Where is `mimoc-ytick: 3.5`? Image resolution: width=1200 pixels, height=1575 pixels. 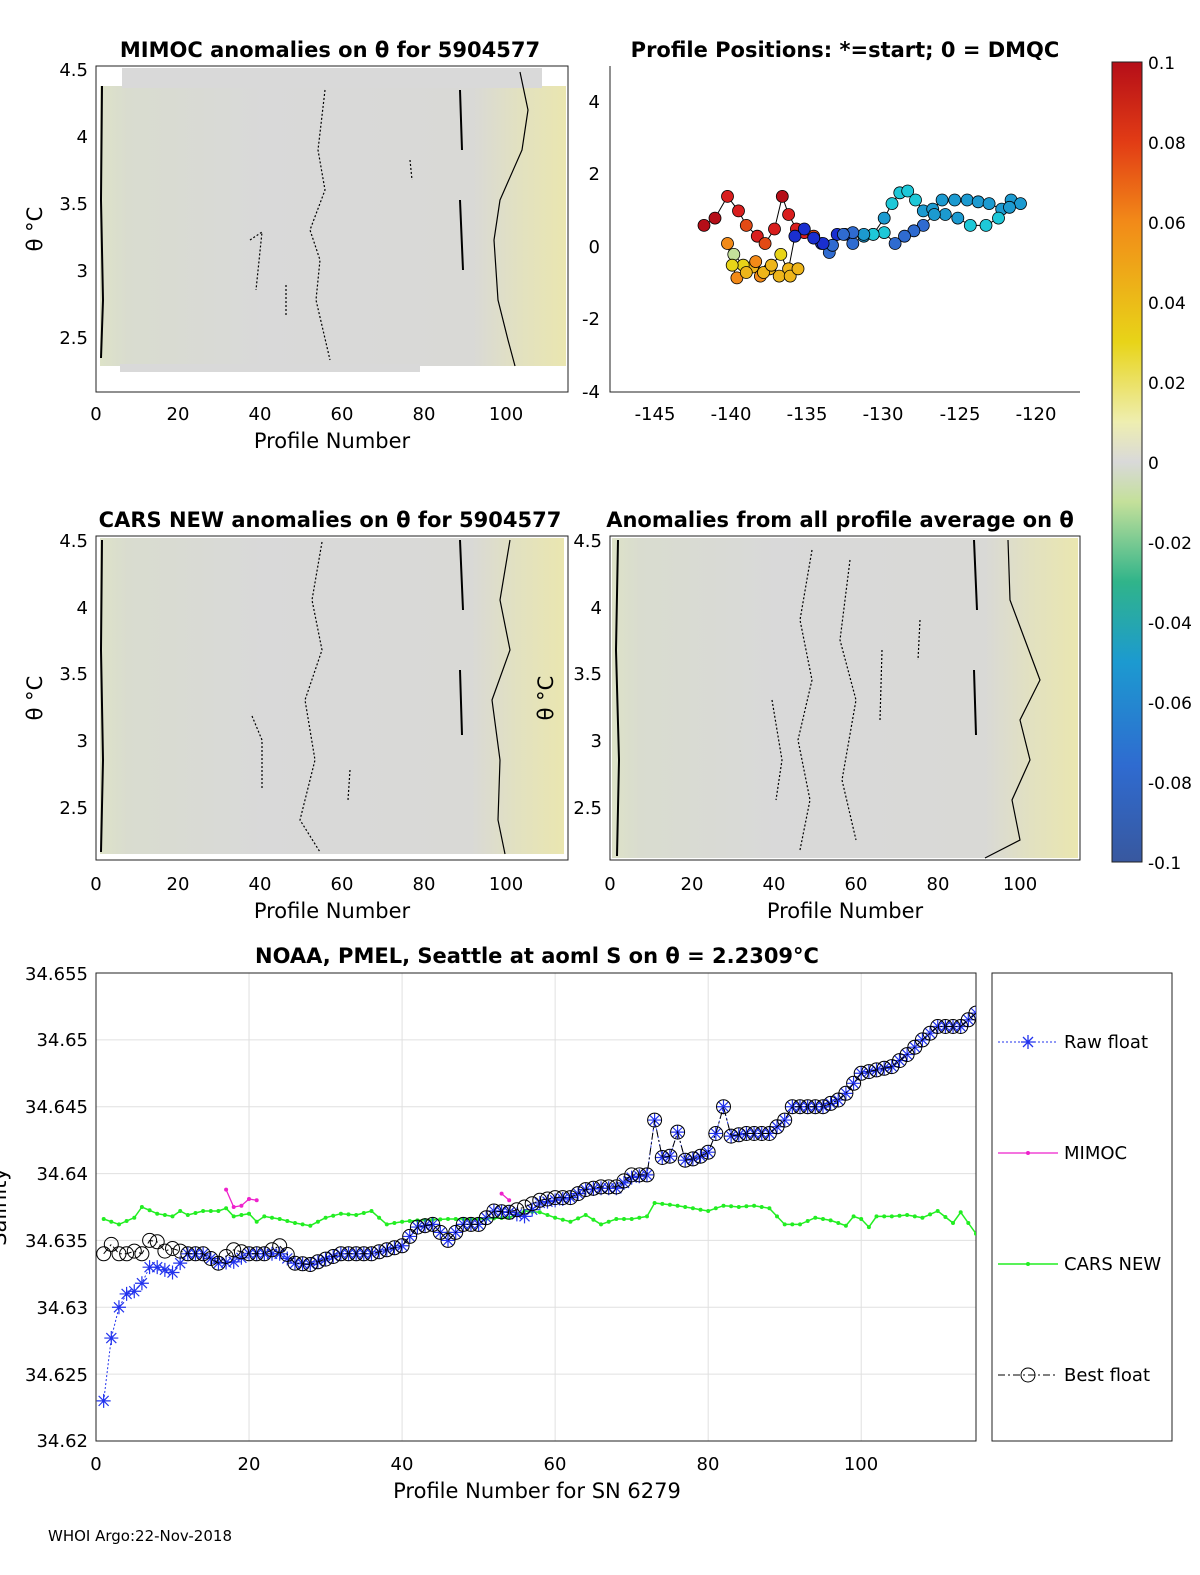
mimoc-ytick: 3.5 is located at coordinates (73, 204).